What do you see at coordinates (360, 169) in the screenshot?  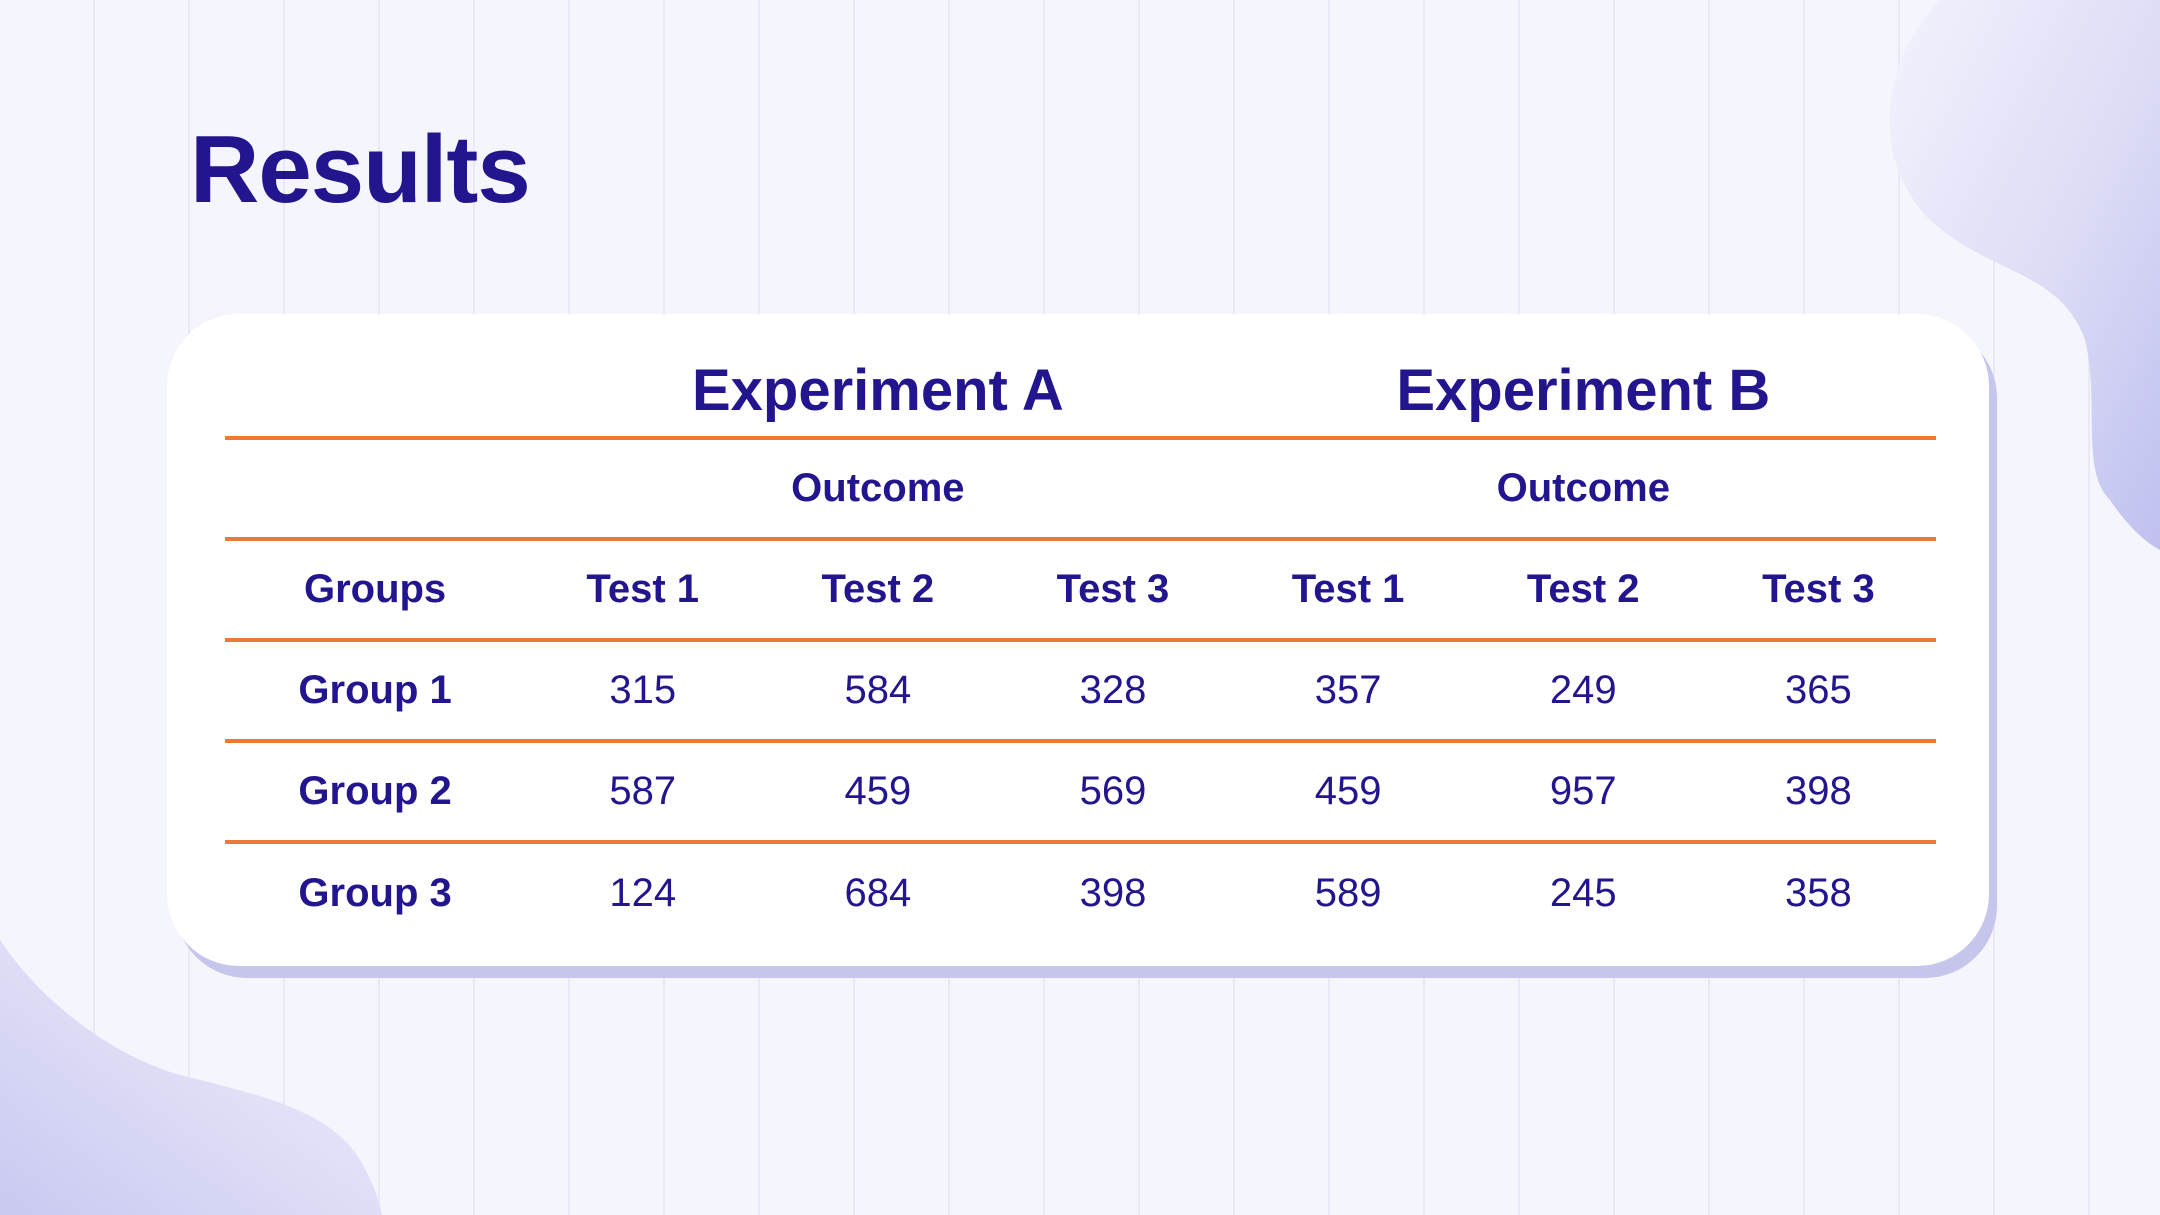 I see `slide-title: Results` at bounding box center [360, 169].